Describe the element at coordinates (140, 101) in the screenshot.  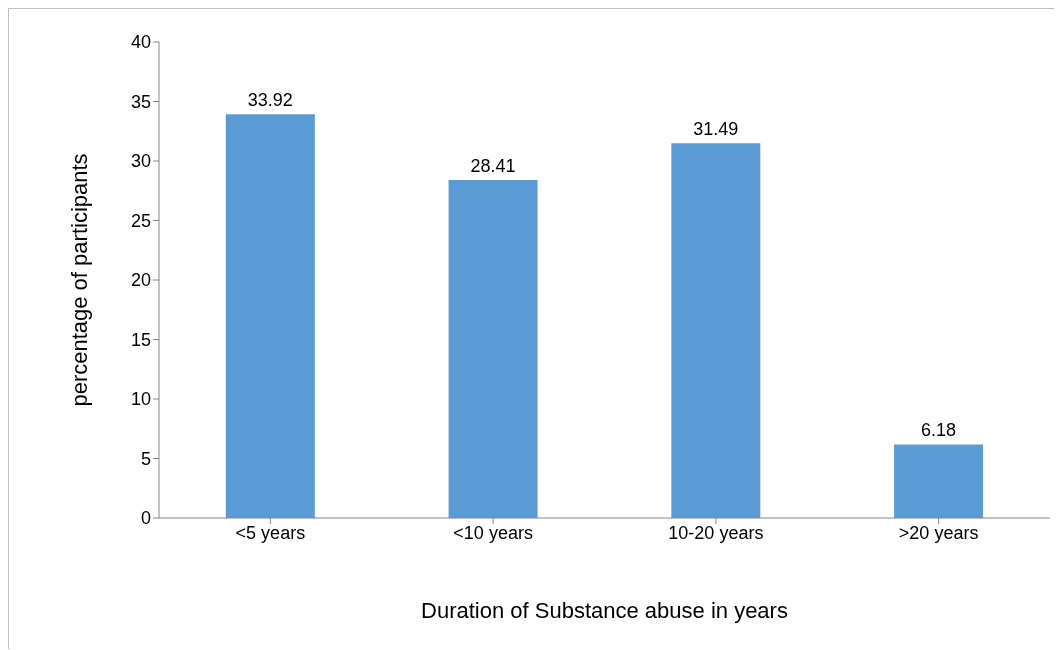
I see `y-tick-label: 35` at that location.